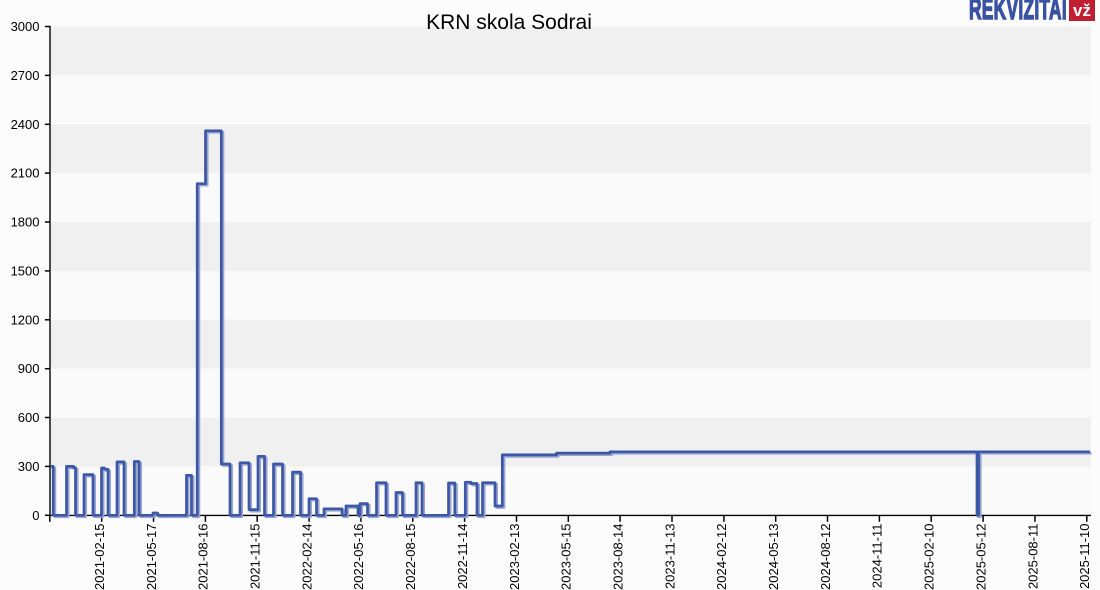 This screenshot has width=1100, height=590. Describe the element at coordinates (1032, 557) in the screenshot. I see `svg-text: 2025-08-11` at that location.